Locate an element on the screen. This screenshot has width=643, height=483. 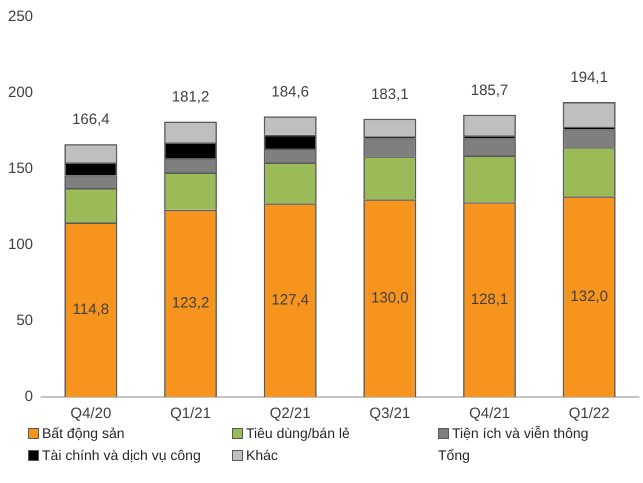
total-label: 184,6 is located at coordinates (290, 92).